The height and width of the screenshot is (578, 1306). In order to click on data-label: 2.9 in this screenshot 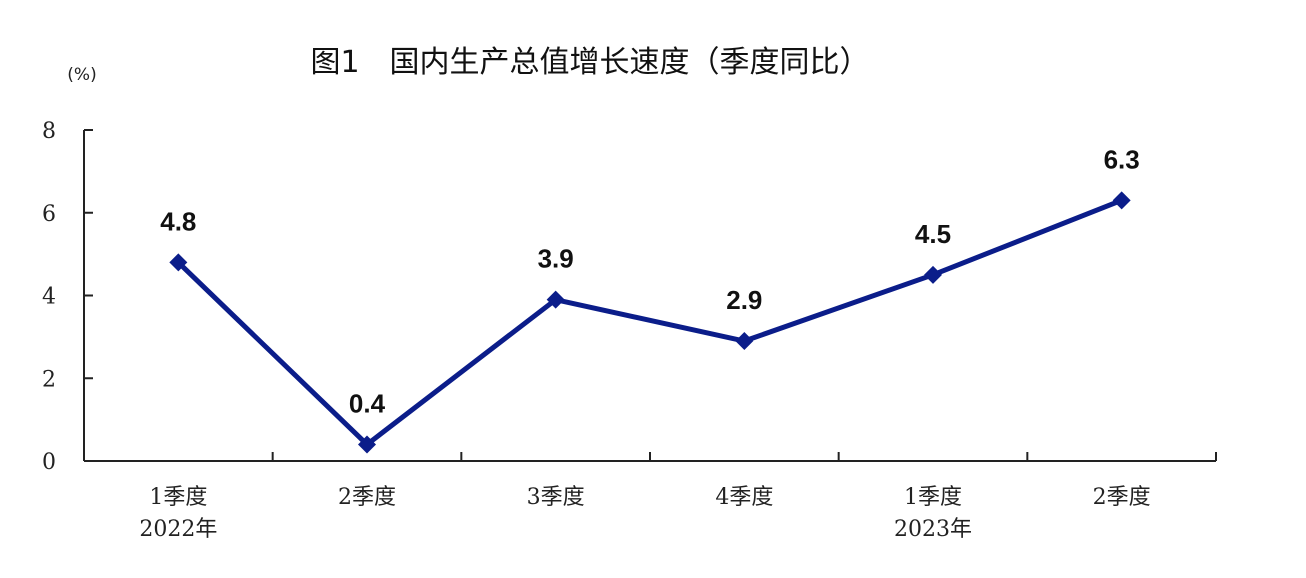, I will do `click(744, 300)`.